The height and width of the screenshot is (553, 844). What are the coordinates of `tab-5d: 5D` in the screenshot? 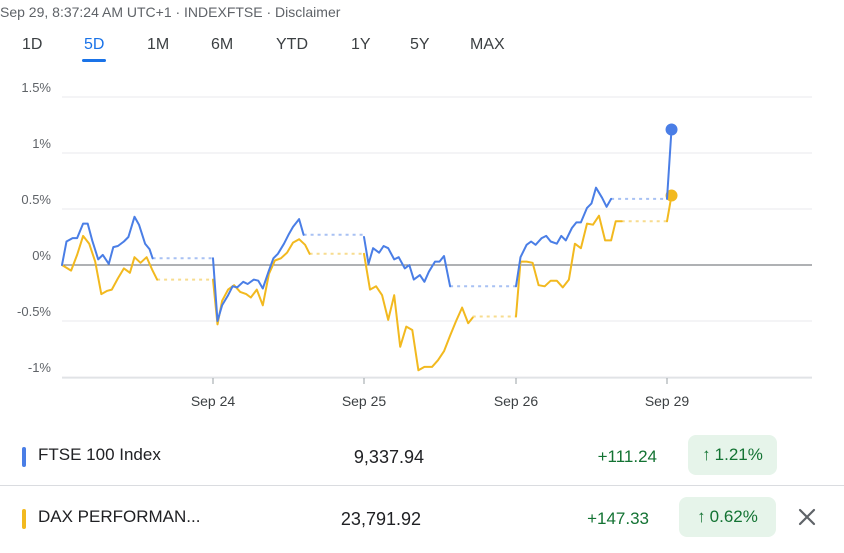 It's located at (94, 51).